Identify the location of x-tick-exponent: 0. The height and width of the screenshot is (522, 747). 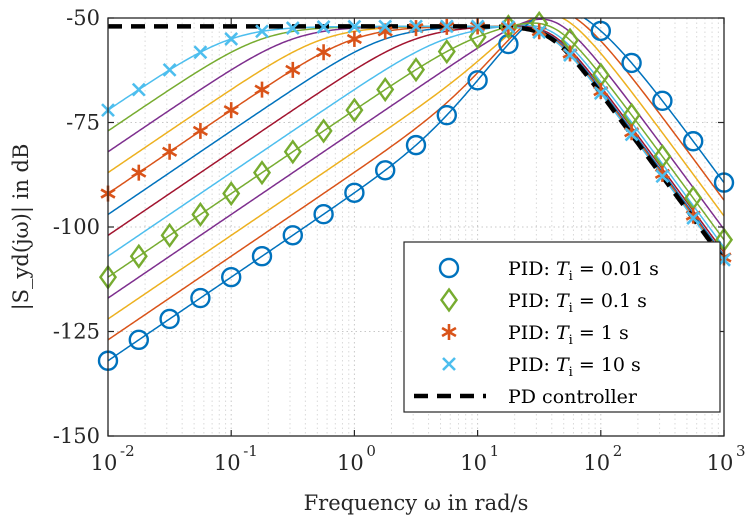
(371, 451).